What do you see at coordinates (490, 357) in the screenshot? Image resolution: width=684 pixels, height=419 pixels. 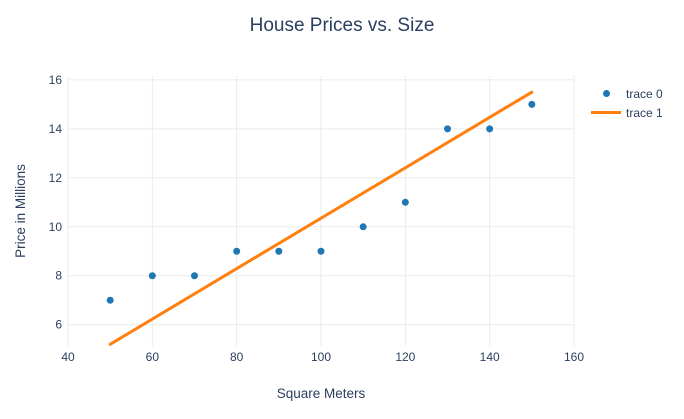 I see `x-tick-label: 140` at bounding box center [490, 357].